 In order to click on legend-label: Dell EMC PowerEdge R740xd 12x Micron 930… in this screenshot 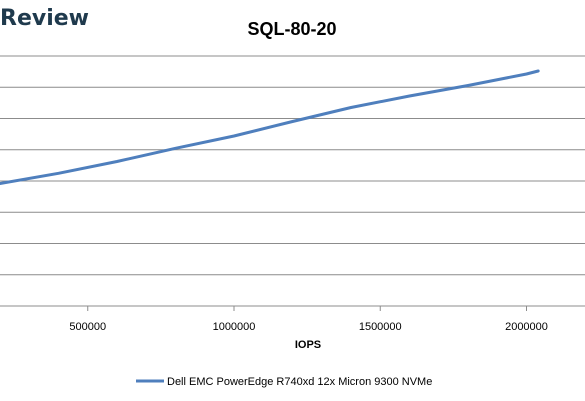, I will do `click(299, 382)`.